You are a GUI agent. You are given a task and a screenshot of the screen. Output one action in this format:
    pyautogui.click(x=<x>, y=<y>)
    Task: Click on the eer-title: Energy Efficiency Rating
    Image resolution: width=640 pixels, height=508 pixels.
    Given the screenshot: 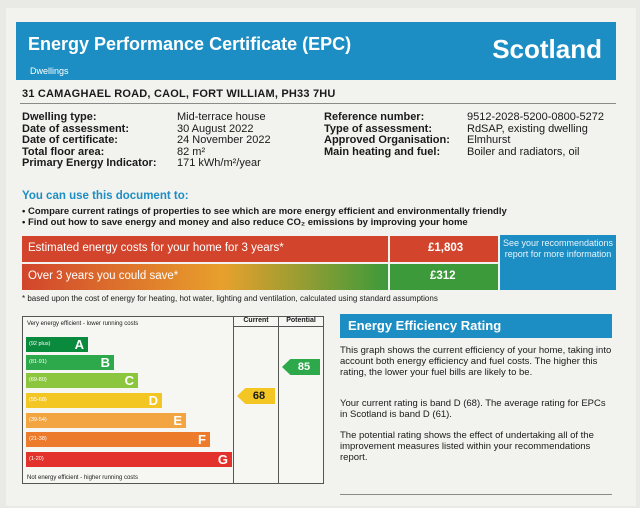 What is the action you would take?
    pyautogui.click(x=476, y=326)
    